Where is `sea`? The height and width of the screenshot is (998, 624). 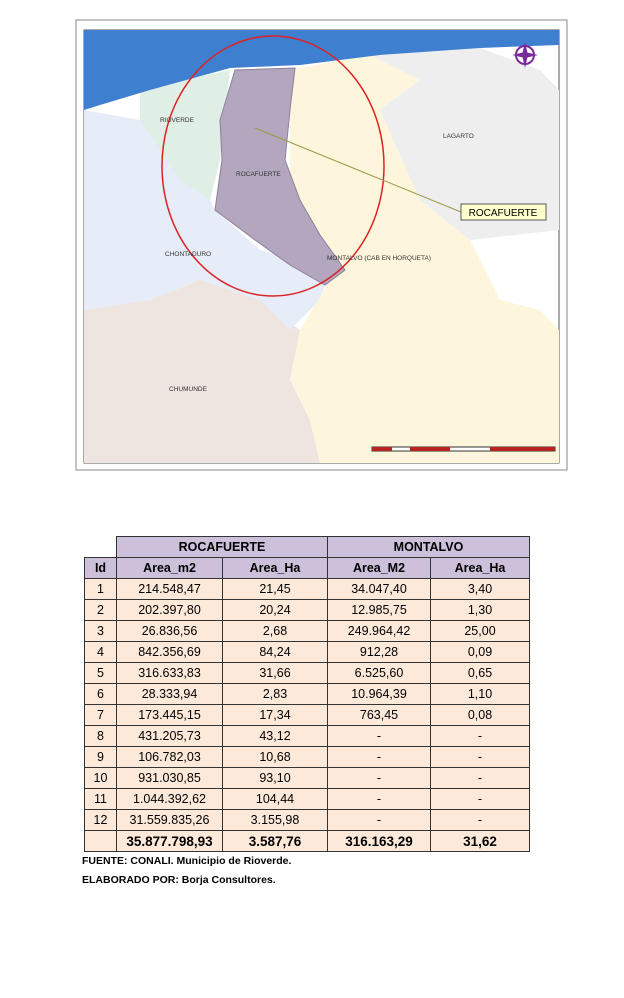
sea is located at coordinates (321, 70).